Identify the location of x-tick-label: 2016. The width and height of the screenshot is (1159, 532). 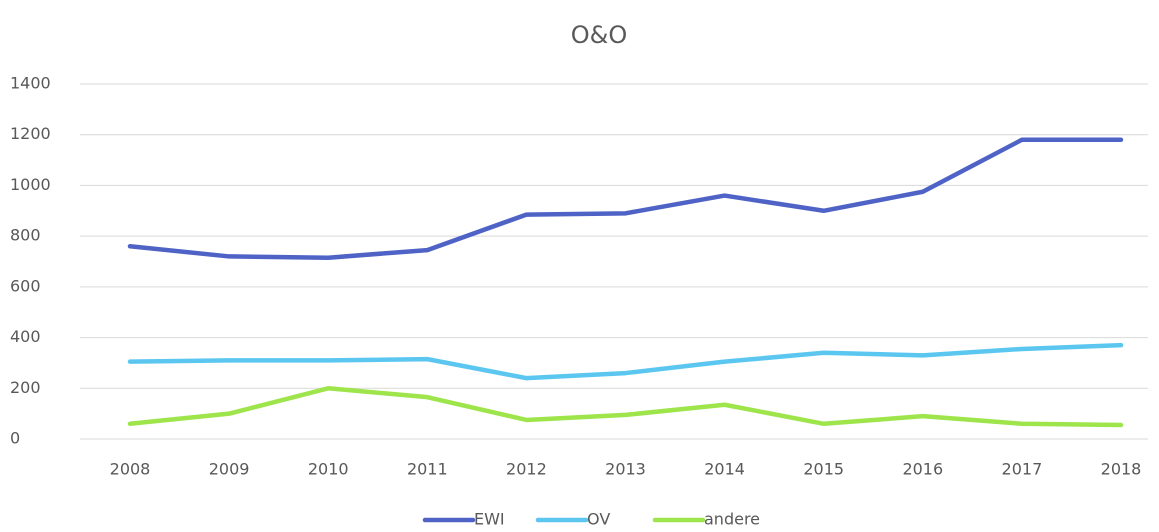
(922, 469).